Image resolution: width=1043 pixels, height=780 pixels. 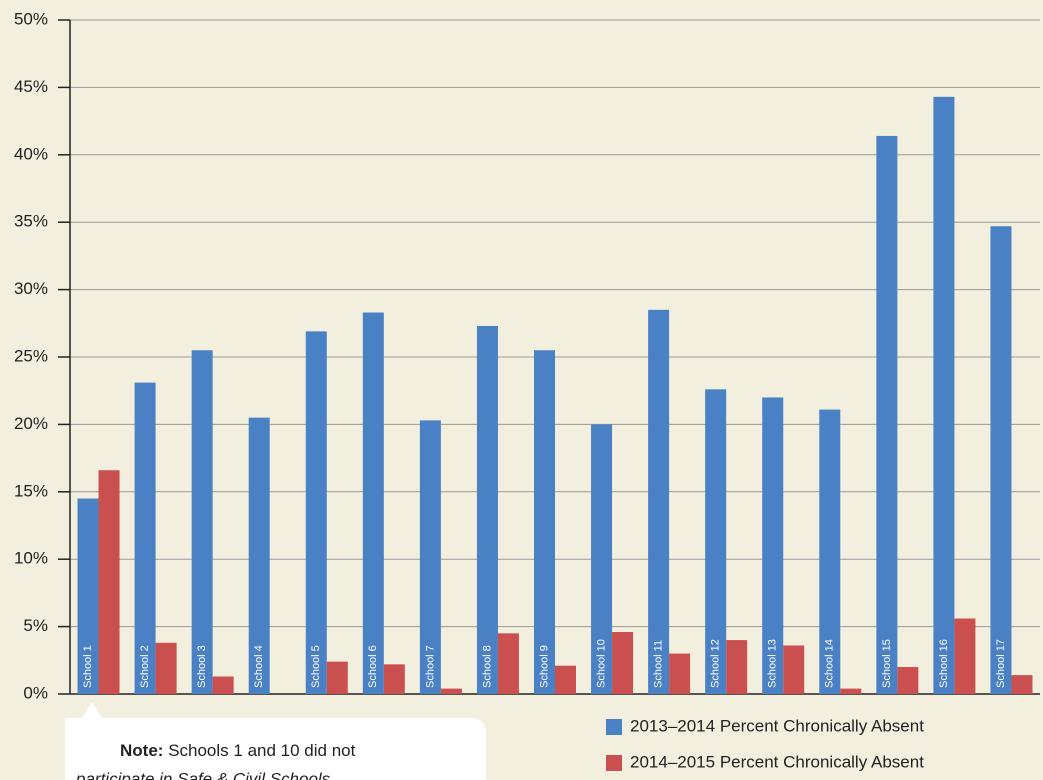 What do you see at coordinates (35, 692) in the screenshot?
I see `y-tick-label: 0%` at bounding box center [35, 692].